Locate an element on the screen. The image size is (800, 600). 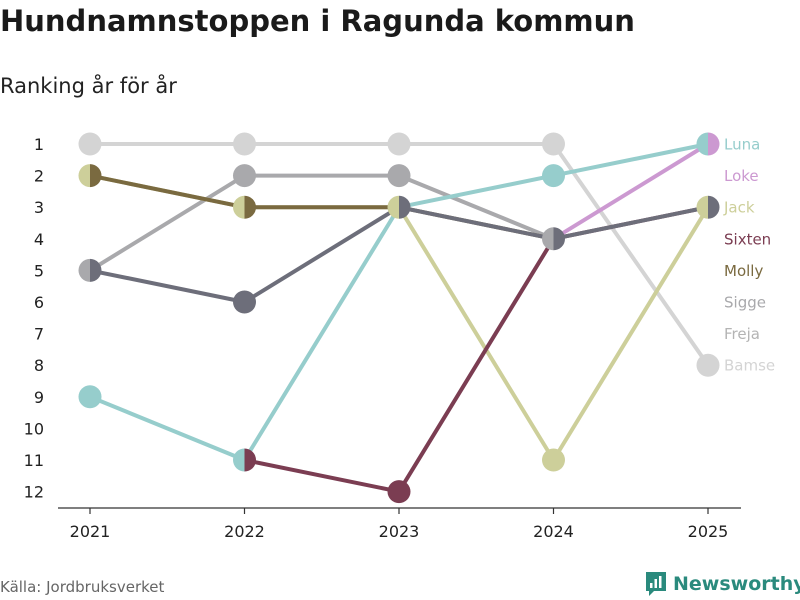
point-jack-luna-molly-okänt-right is located at coordinates (405, 207).